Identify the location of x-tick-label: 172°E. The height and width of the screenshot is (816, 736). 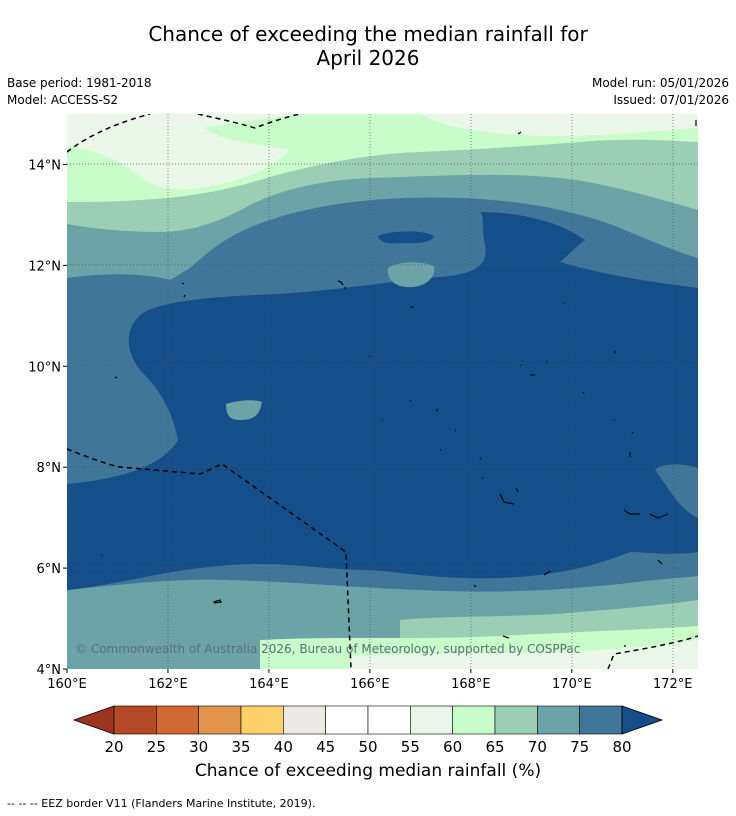
(673, 684).